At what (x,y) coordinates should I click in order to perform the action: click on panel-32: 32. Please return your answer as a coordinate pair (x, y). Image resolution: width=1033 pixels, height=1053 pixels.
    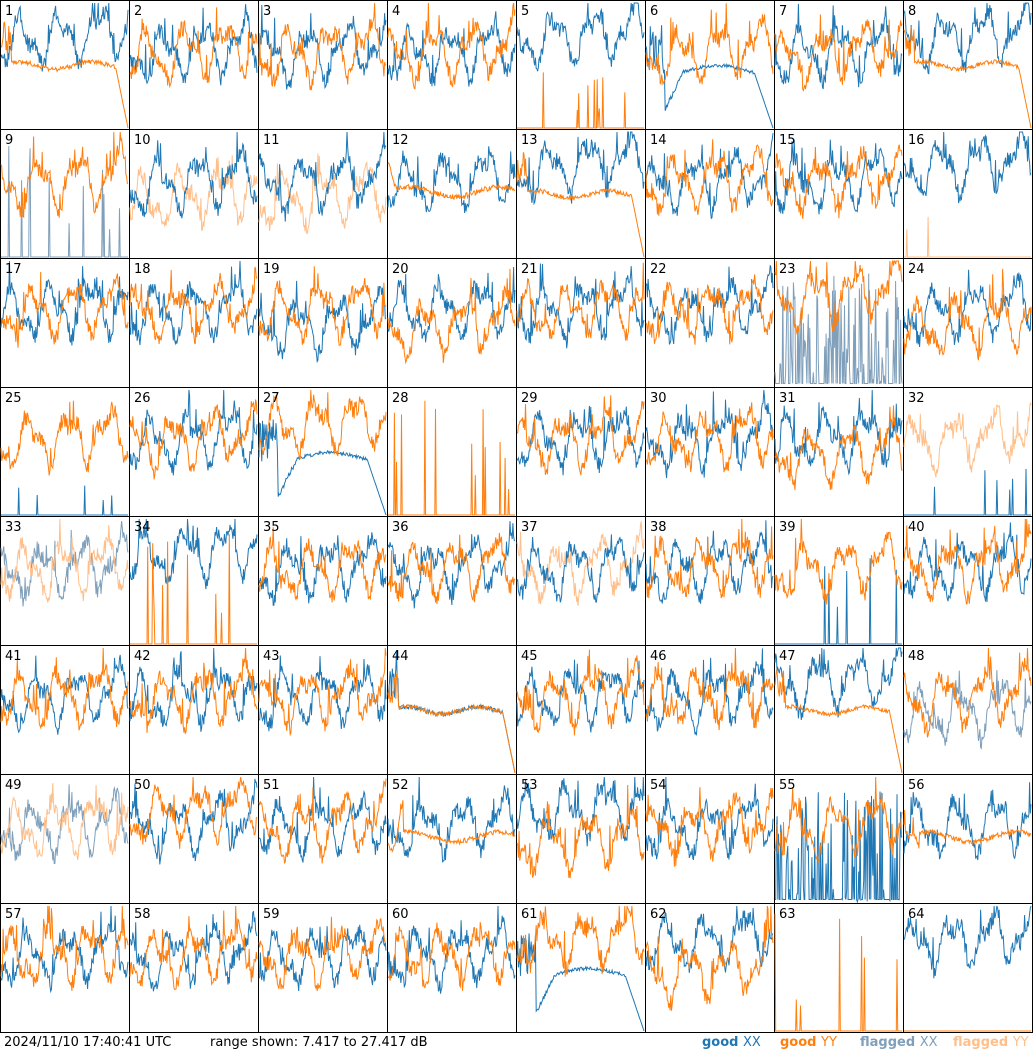
    Looking at the image, I should click on (968, 452).